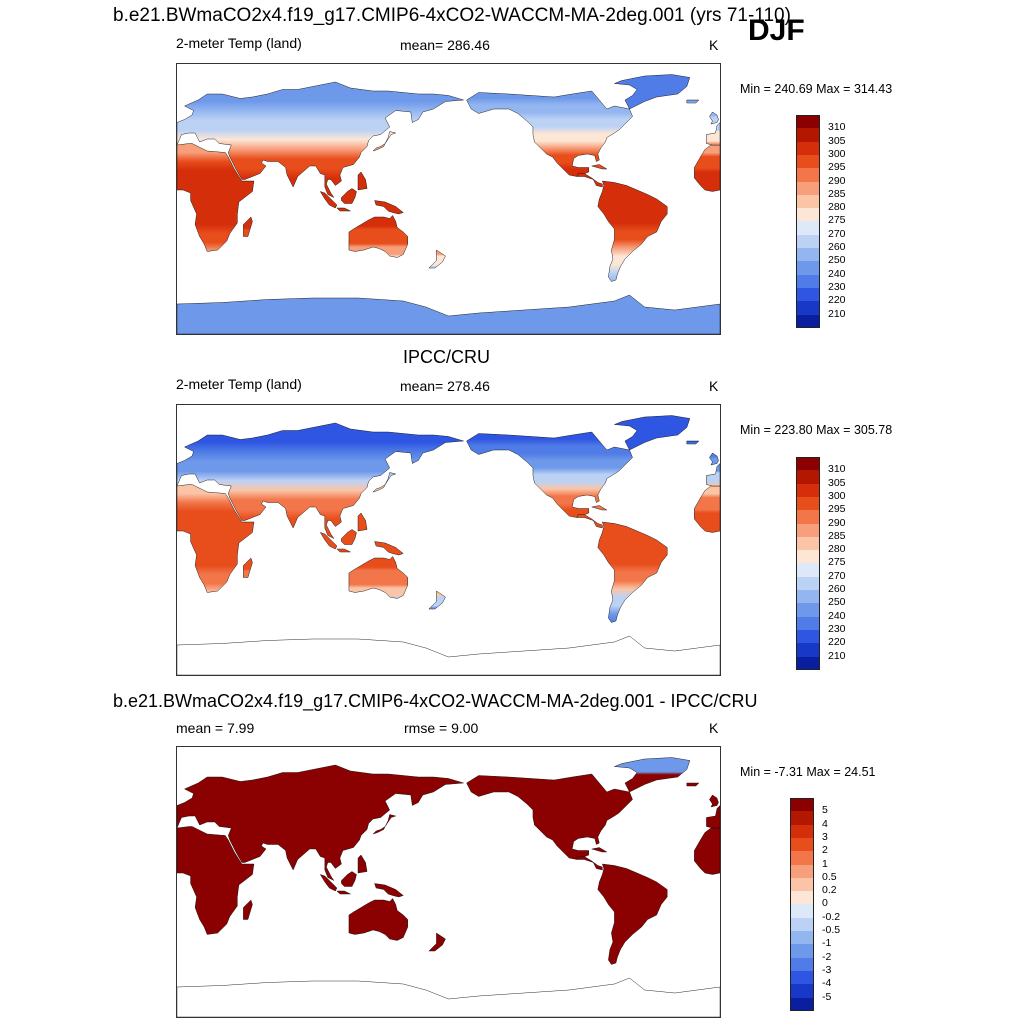 The image size is (1024, 1024). What do you see at coordinates (837, 469) in the screenshot?
I see `colorbar-tick-label: 310` at bounding box center [837, 469].